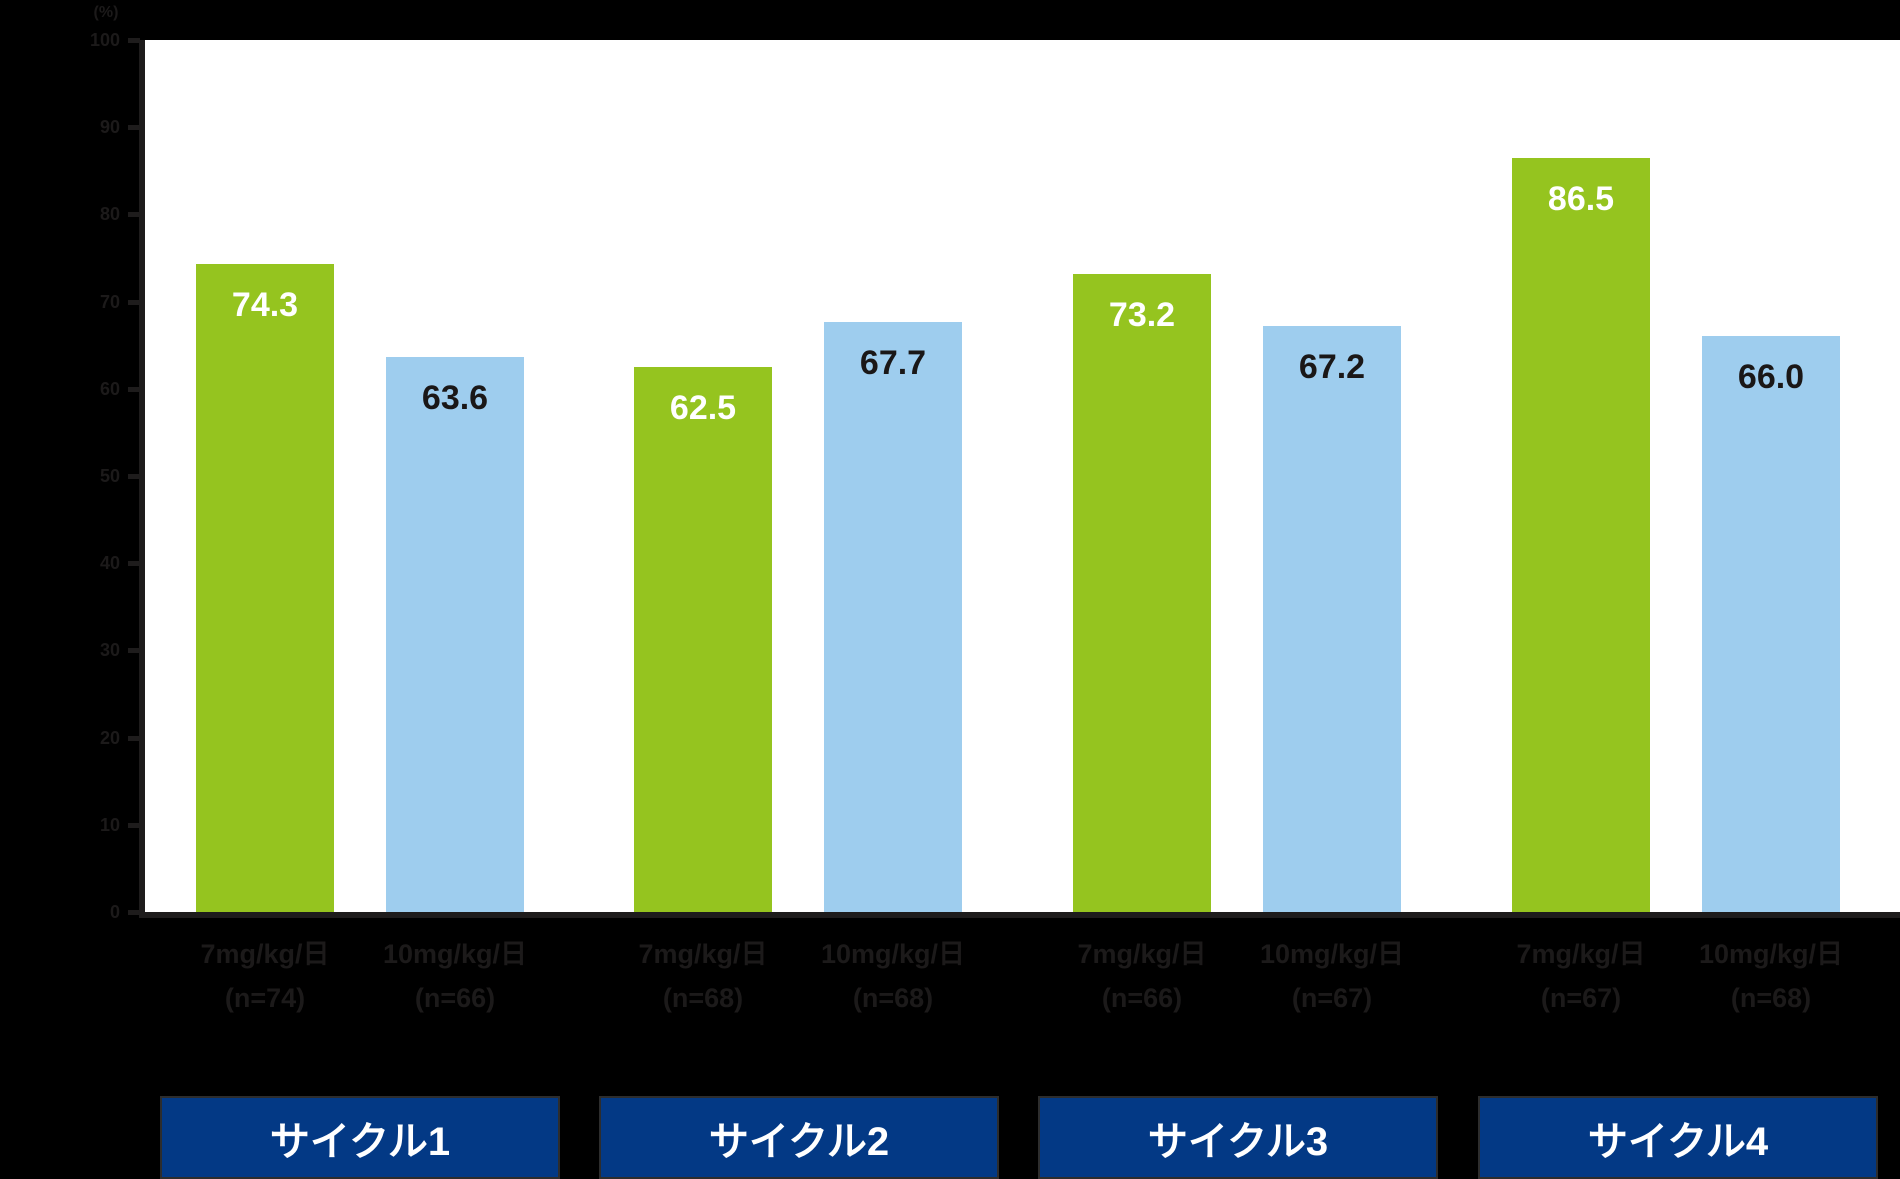 This screenshot has height=1179, width=1900. Describe the element at coordinates (455, 634) in the screenshot. I see `bar-cycle1-blue: 63.6` at that location.